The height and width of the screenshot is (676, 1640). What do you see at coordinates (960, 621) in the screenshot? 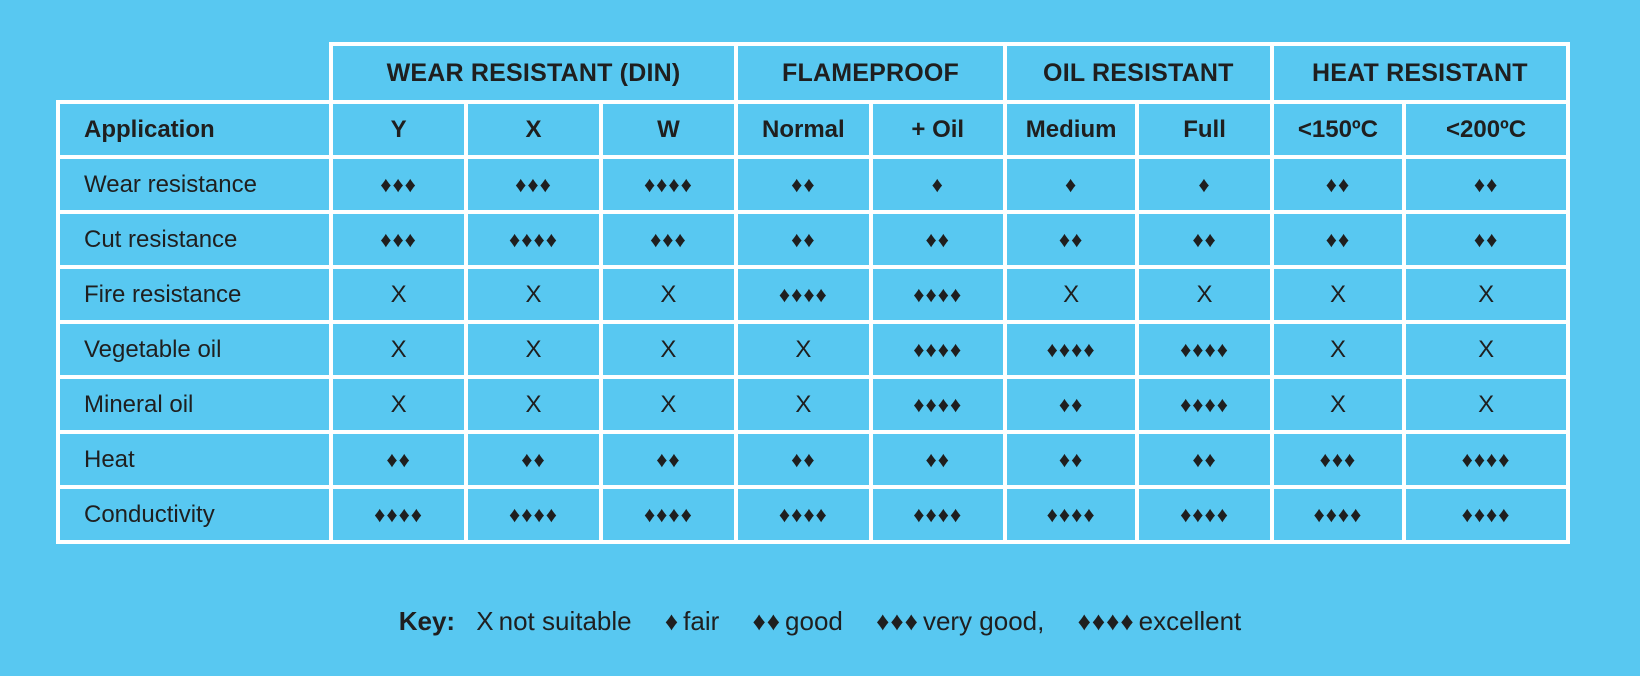
I see `key-item-very-good: ♦♦♦ very good,` at bounding box center [960, 621].